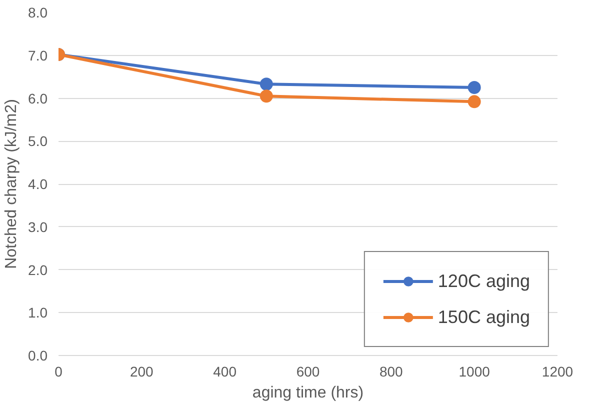 This screenshot has width=597, height=404. Describe the element at coordinates (558, 372) in the screenshot. I see `x-tick-label: 1200` at that location.